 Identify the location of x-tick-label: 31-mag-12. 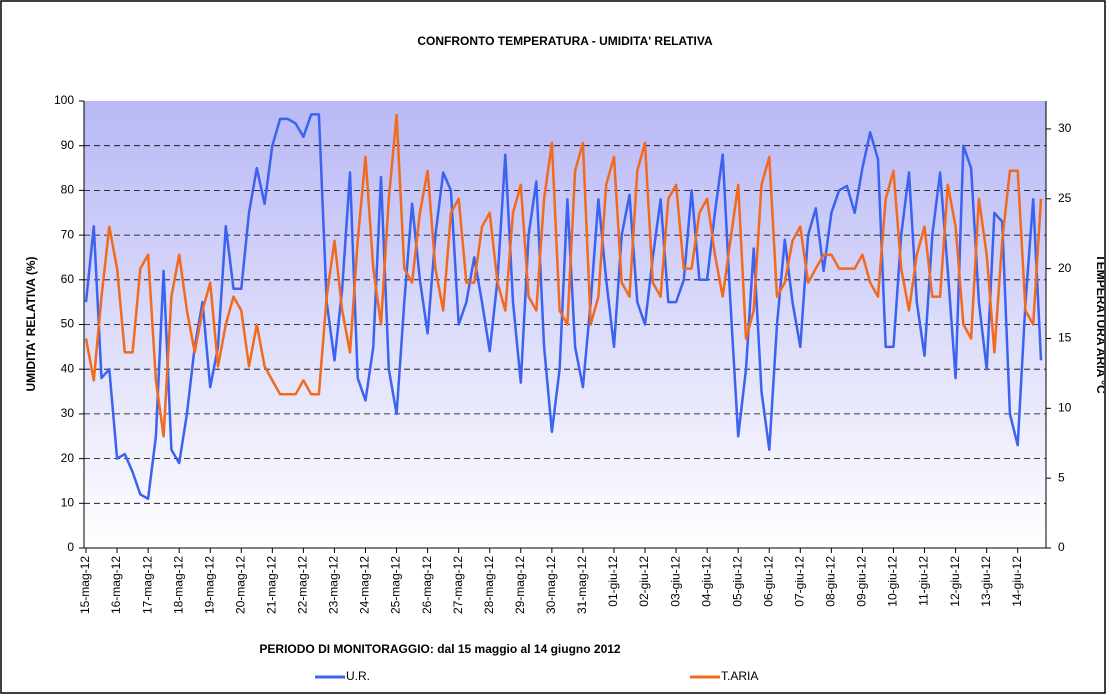
(582, 585).